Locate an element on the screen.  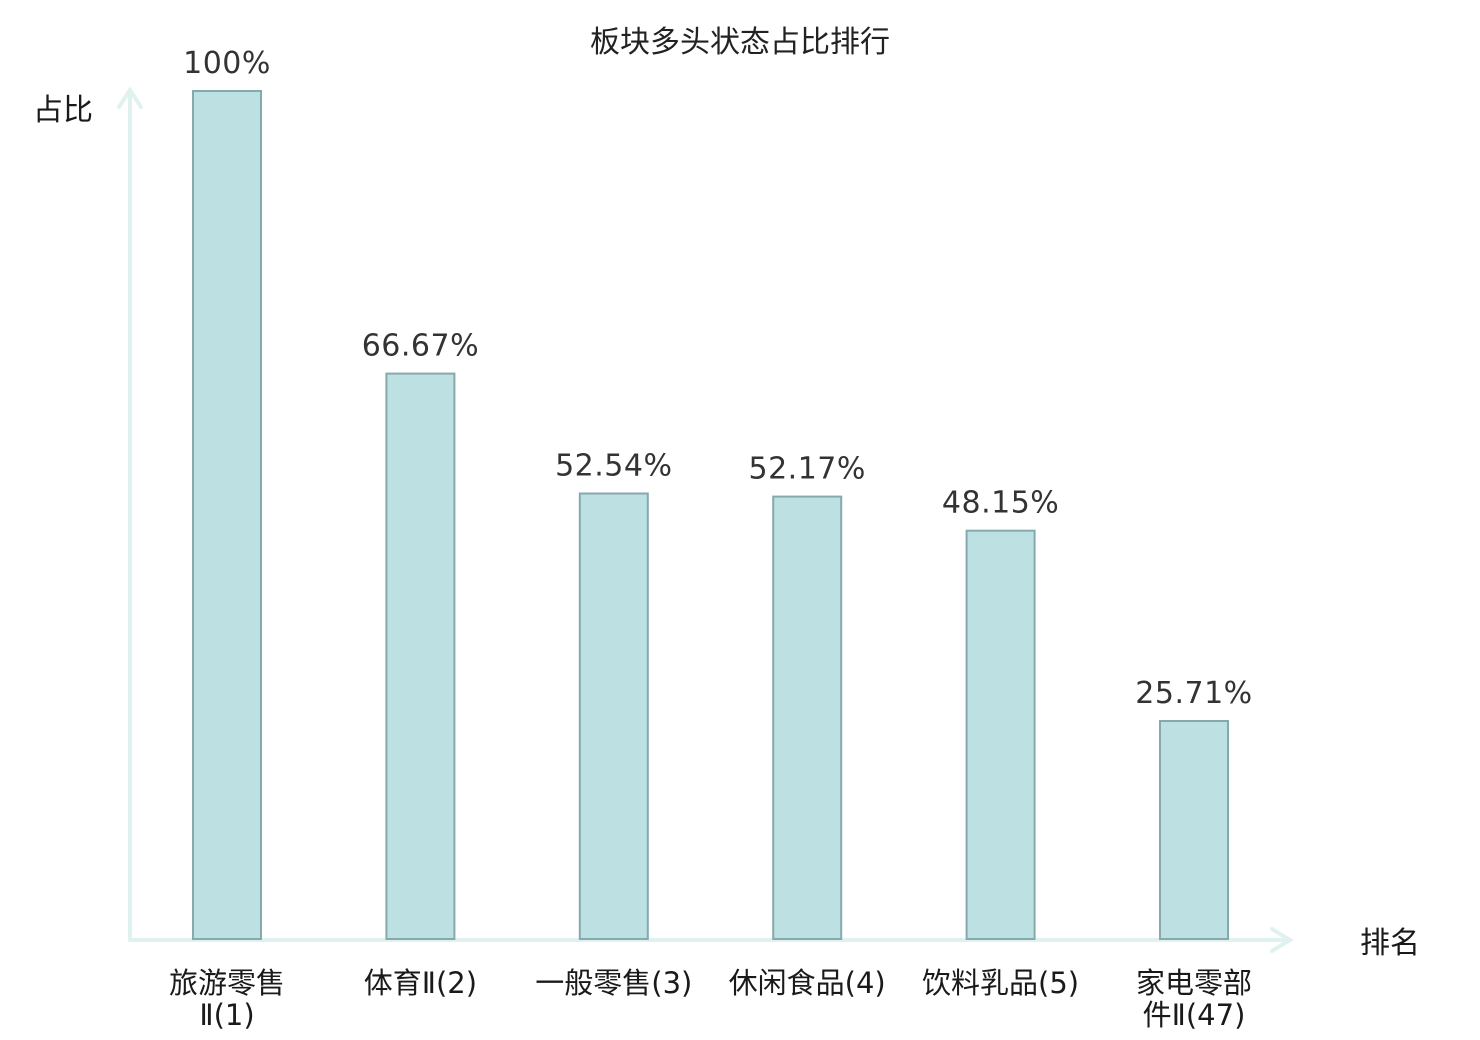
y-axis-label: 占比 is located at coordinates (63, 110).